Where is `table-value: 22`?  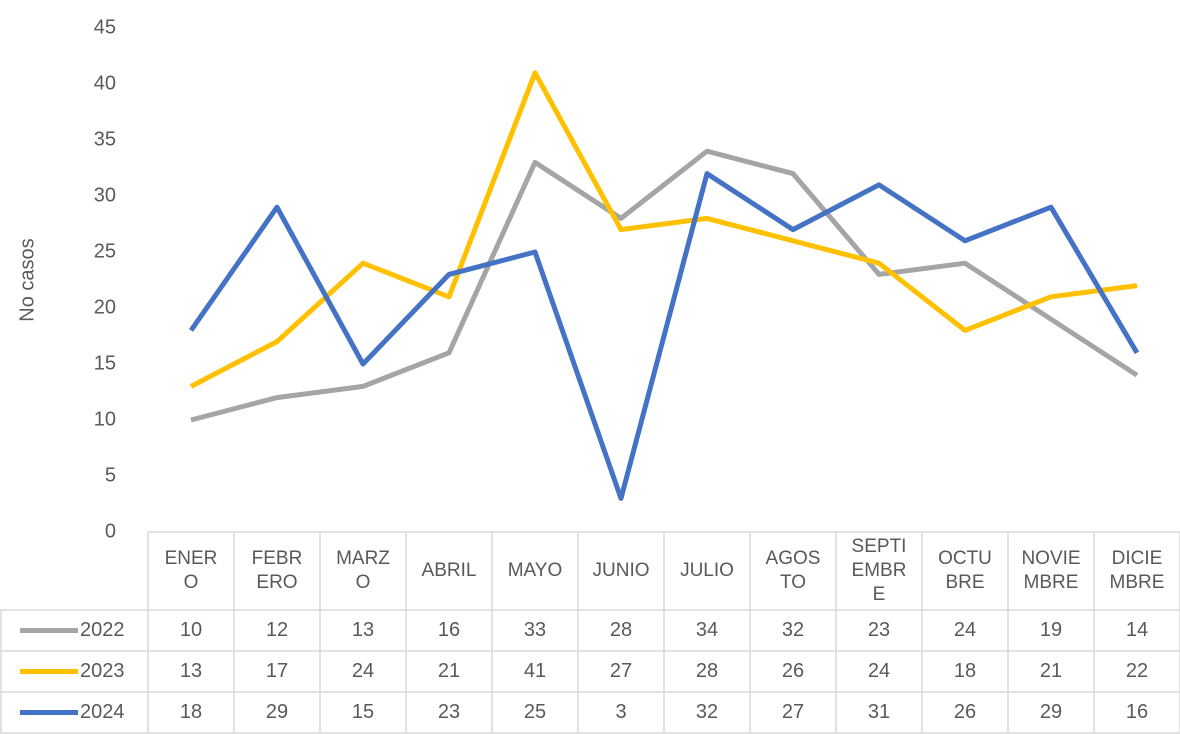
table-value: 22 is located at coordinates (1137, 671).